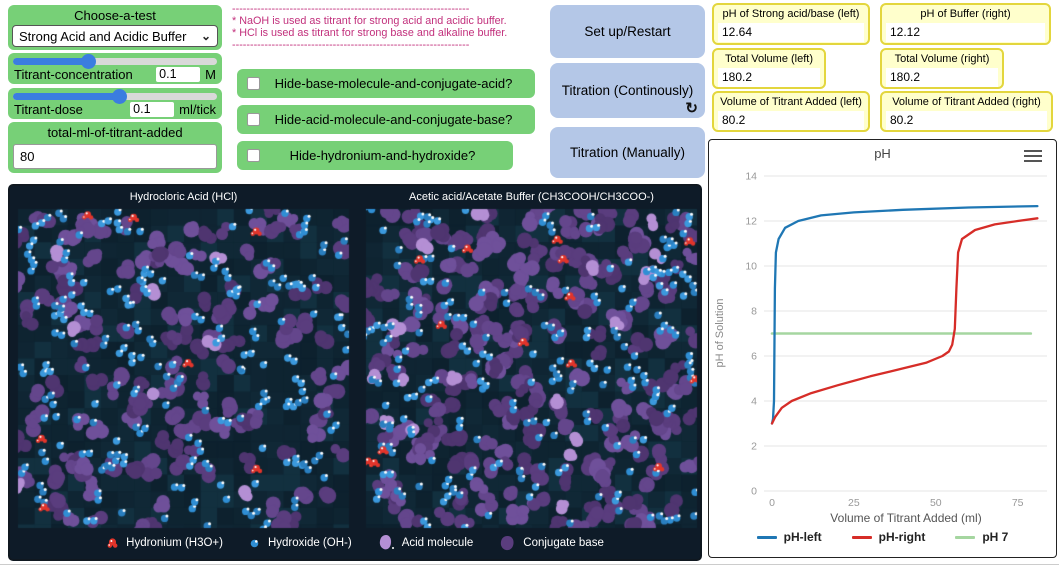 This screenshot has width=1059, height=565. What do you see at coordinates (691, 108) in the screenshot?
I see `forever-refresh-icon: ↻` at bounding box center [691, 108].